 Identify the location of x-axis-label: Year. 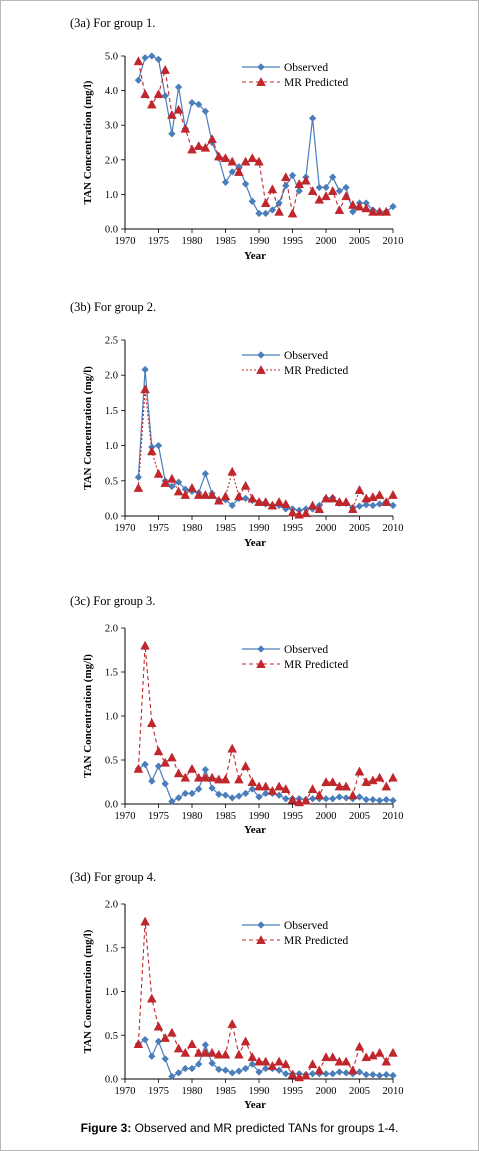
(255, 830).